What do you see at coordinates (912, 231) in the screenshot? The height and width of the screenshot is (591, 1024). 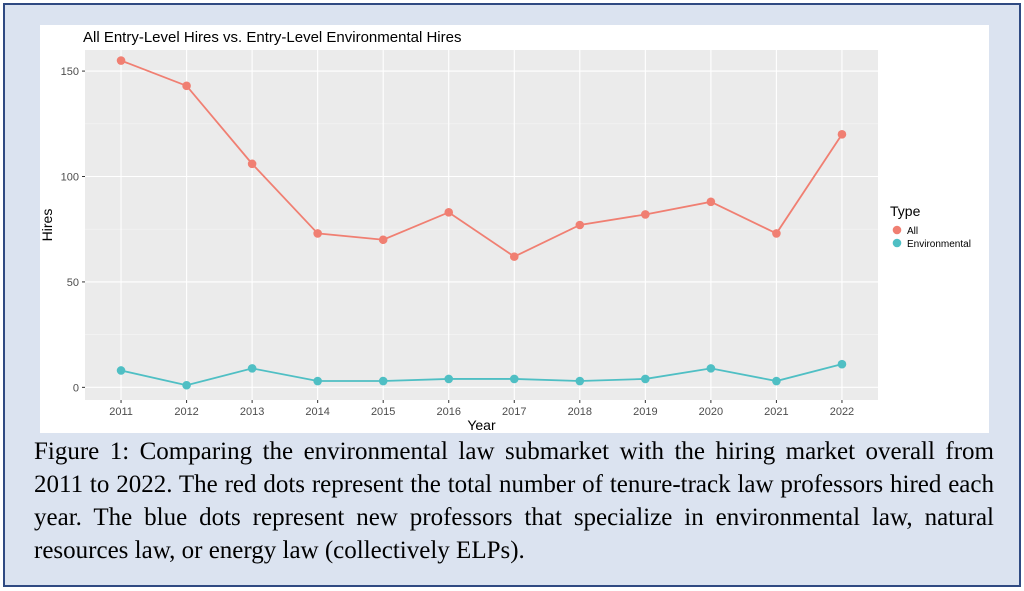 I see `legend-label: All` at bounding box center [912, 231].